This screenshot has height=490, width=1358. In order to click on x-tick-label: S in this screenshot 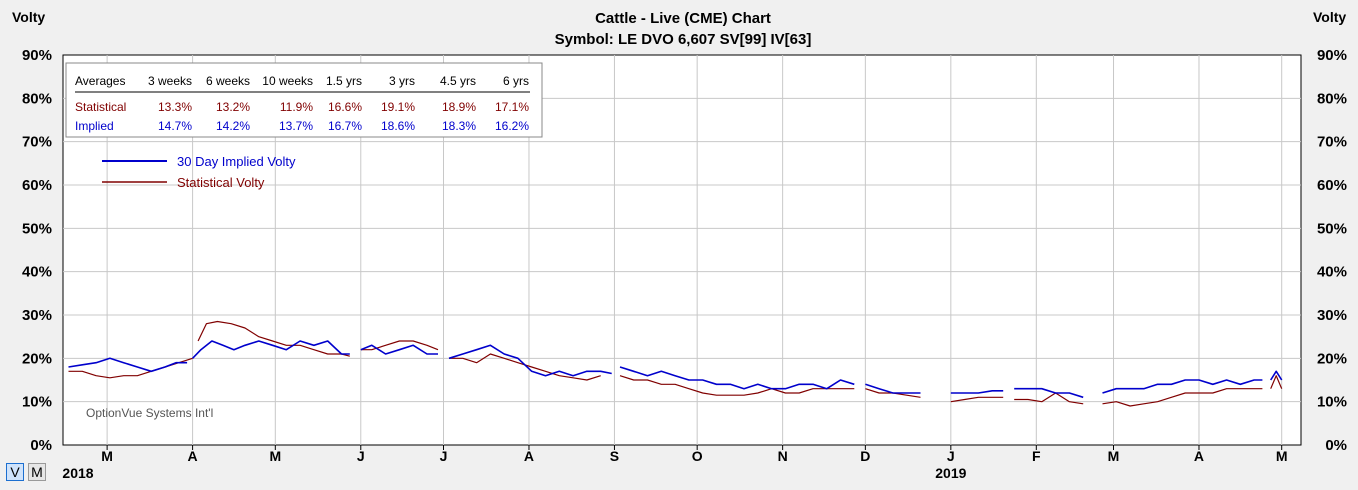, I will do `click(614, 456)`.